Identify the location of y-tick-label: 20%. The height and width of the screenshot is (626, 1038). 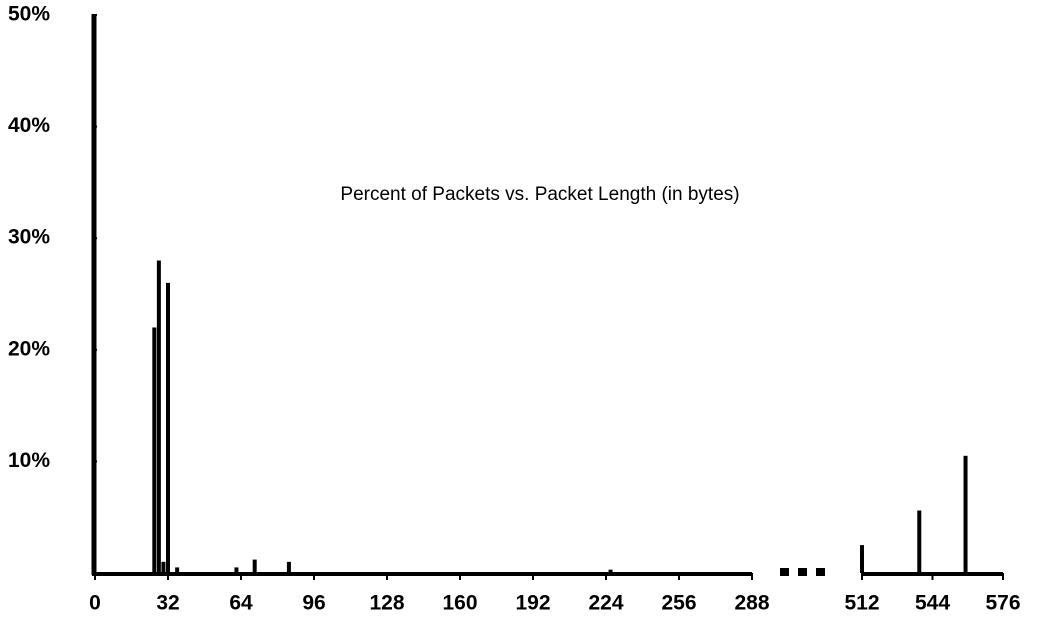
(29, 348).